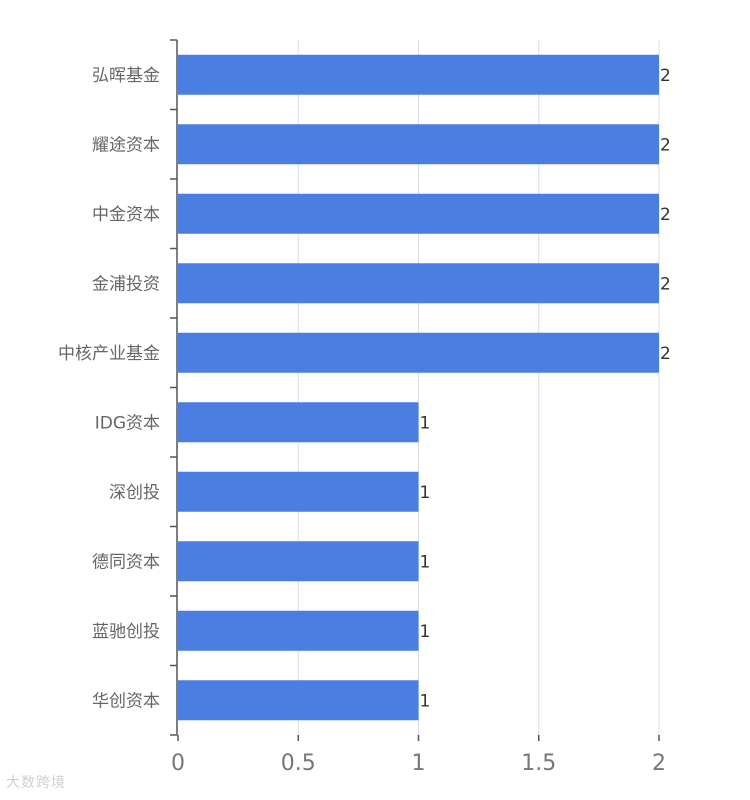  I want to click on watermark: 大数跨境, so click(36, 783).